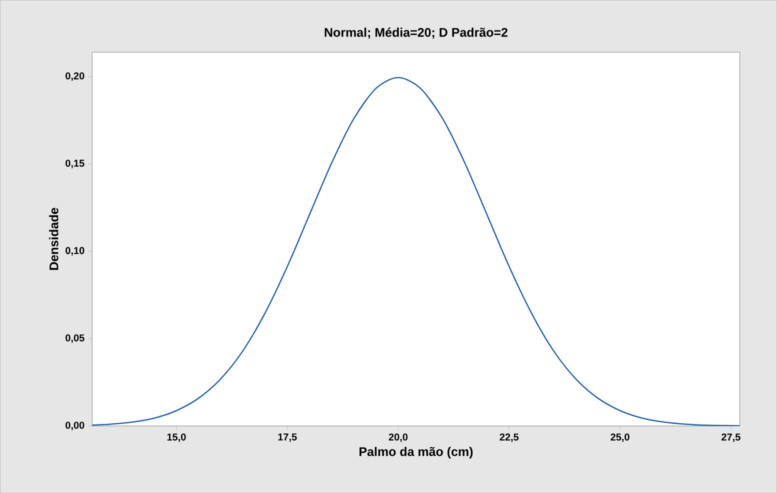 Image resolution: width=777 pixels, height=493 pixels. Describe the element at coordinates (53, 239) in the screenshot. I see `y-axis-title: Densidade` at that location.